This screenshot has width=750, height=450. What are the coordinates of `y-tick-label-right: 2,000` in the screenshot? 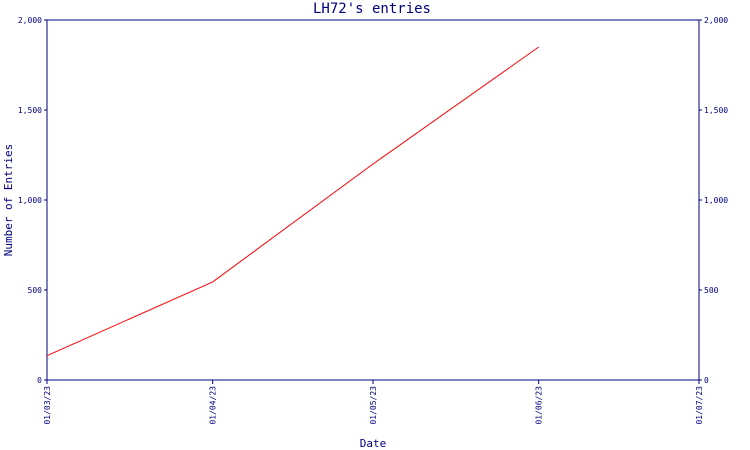 It's located at (716, 20).